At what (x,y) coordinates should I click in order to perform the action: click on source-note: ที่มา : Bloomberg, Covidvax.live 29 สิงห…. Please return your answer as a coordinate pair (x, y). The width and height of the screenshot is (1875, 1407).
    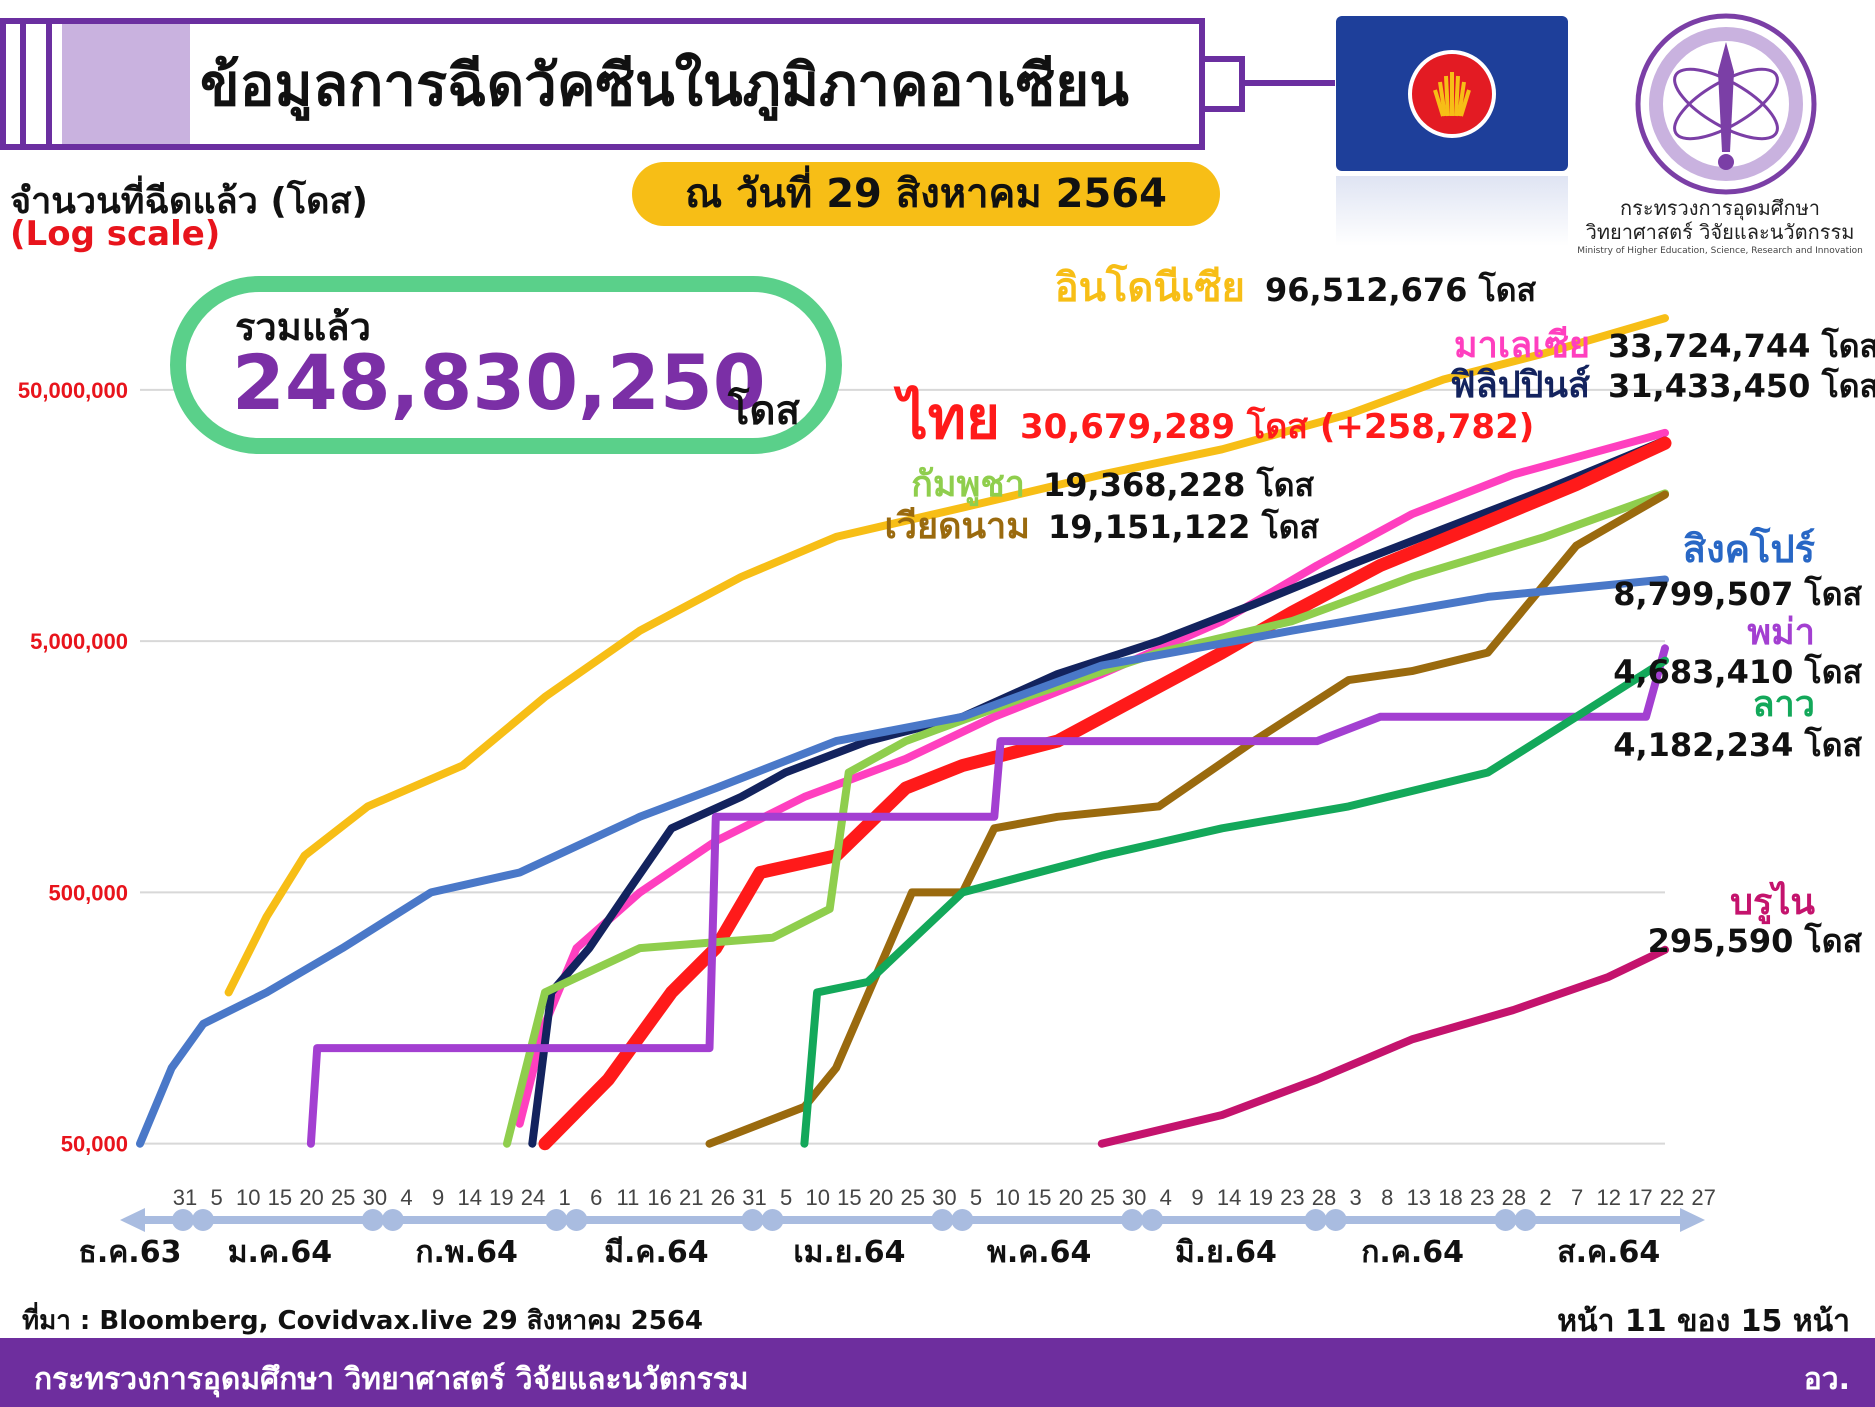
    Looking at the image, I should click on (363, 1321).